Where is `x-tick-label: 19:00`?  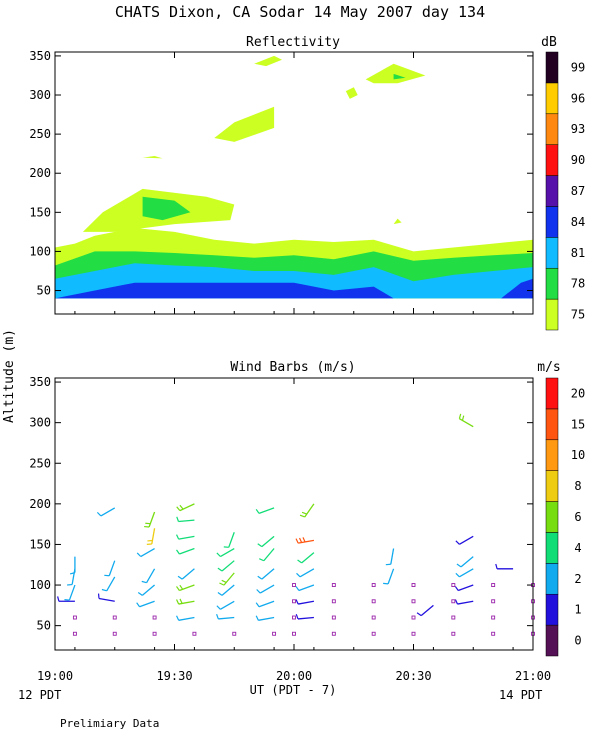
x-tick-label: 19:00 is located at coordinates (55, 676).